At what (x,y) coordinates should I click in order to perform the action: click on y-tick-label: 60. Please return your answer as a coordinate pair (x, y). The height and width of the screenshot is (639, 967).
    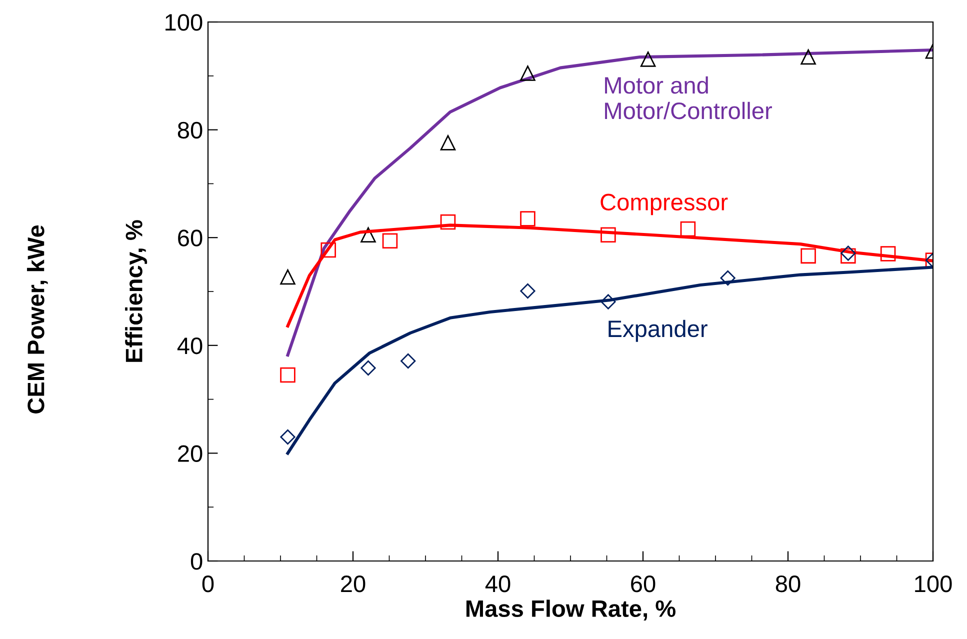
    Looking at the image, I should click on (190, 238).